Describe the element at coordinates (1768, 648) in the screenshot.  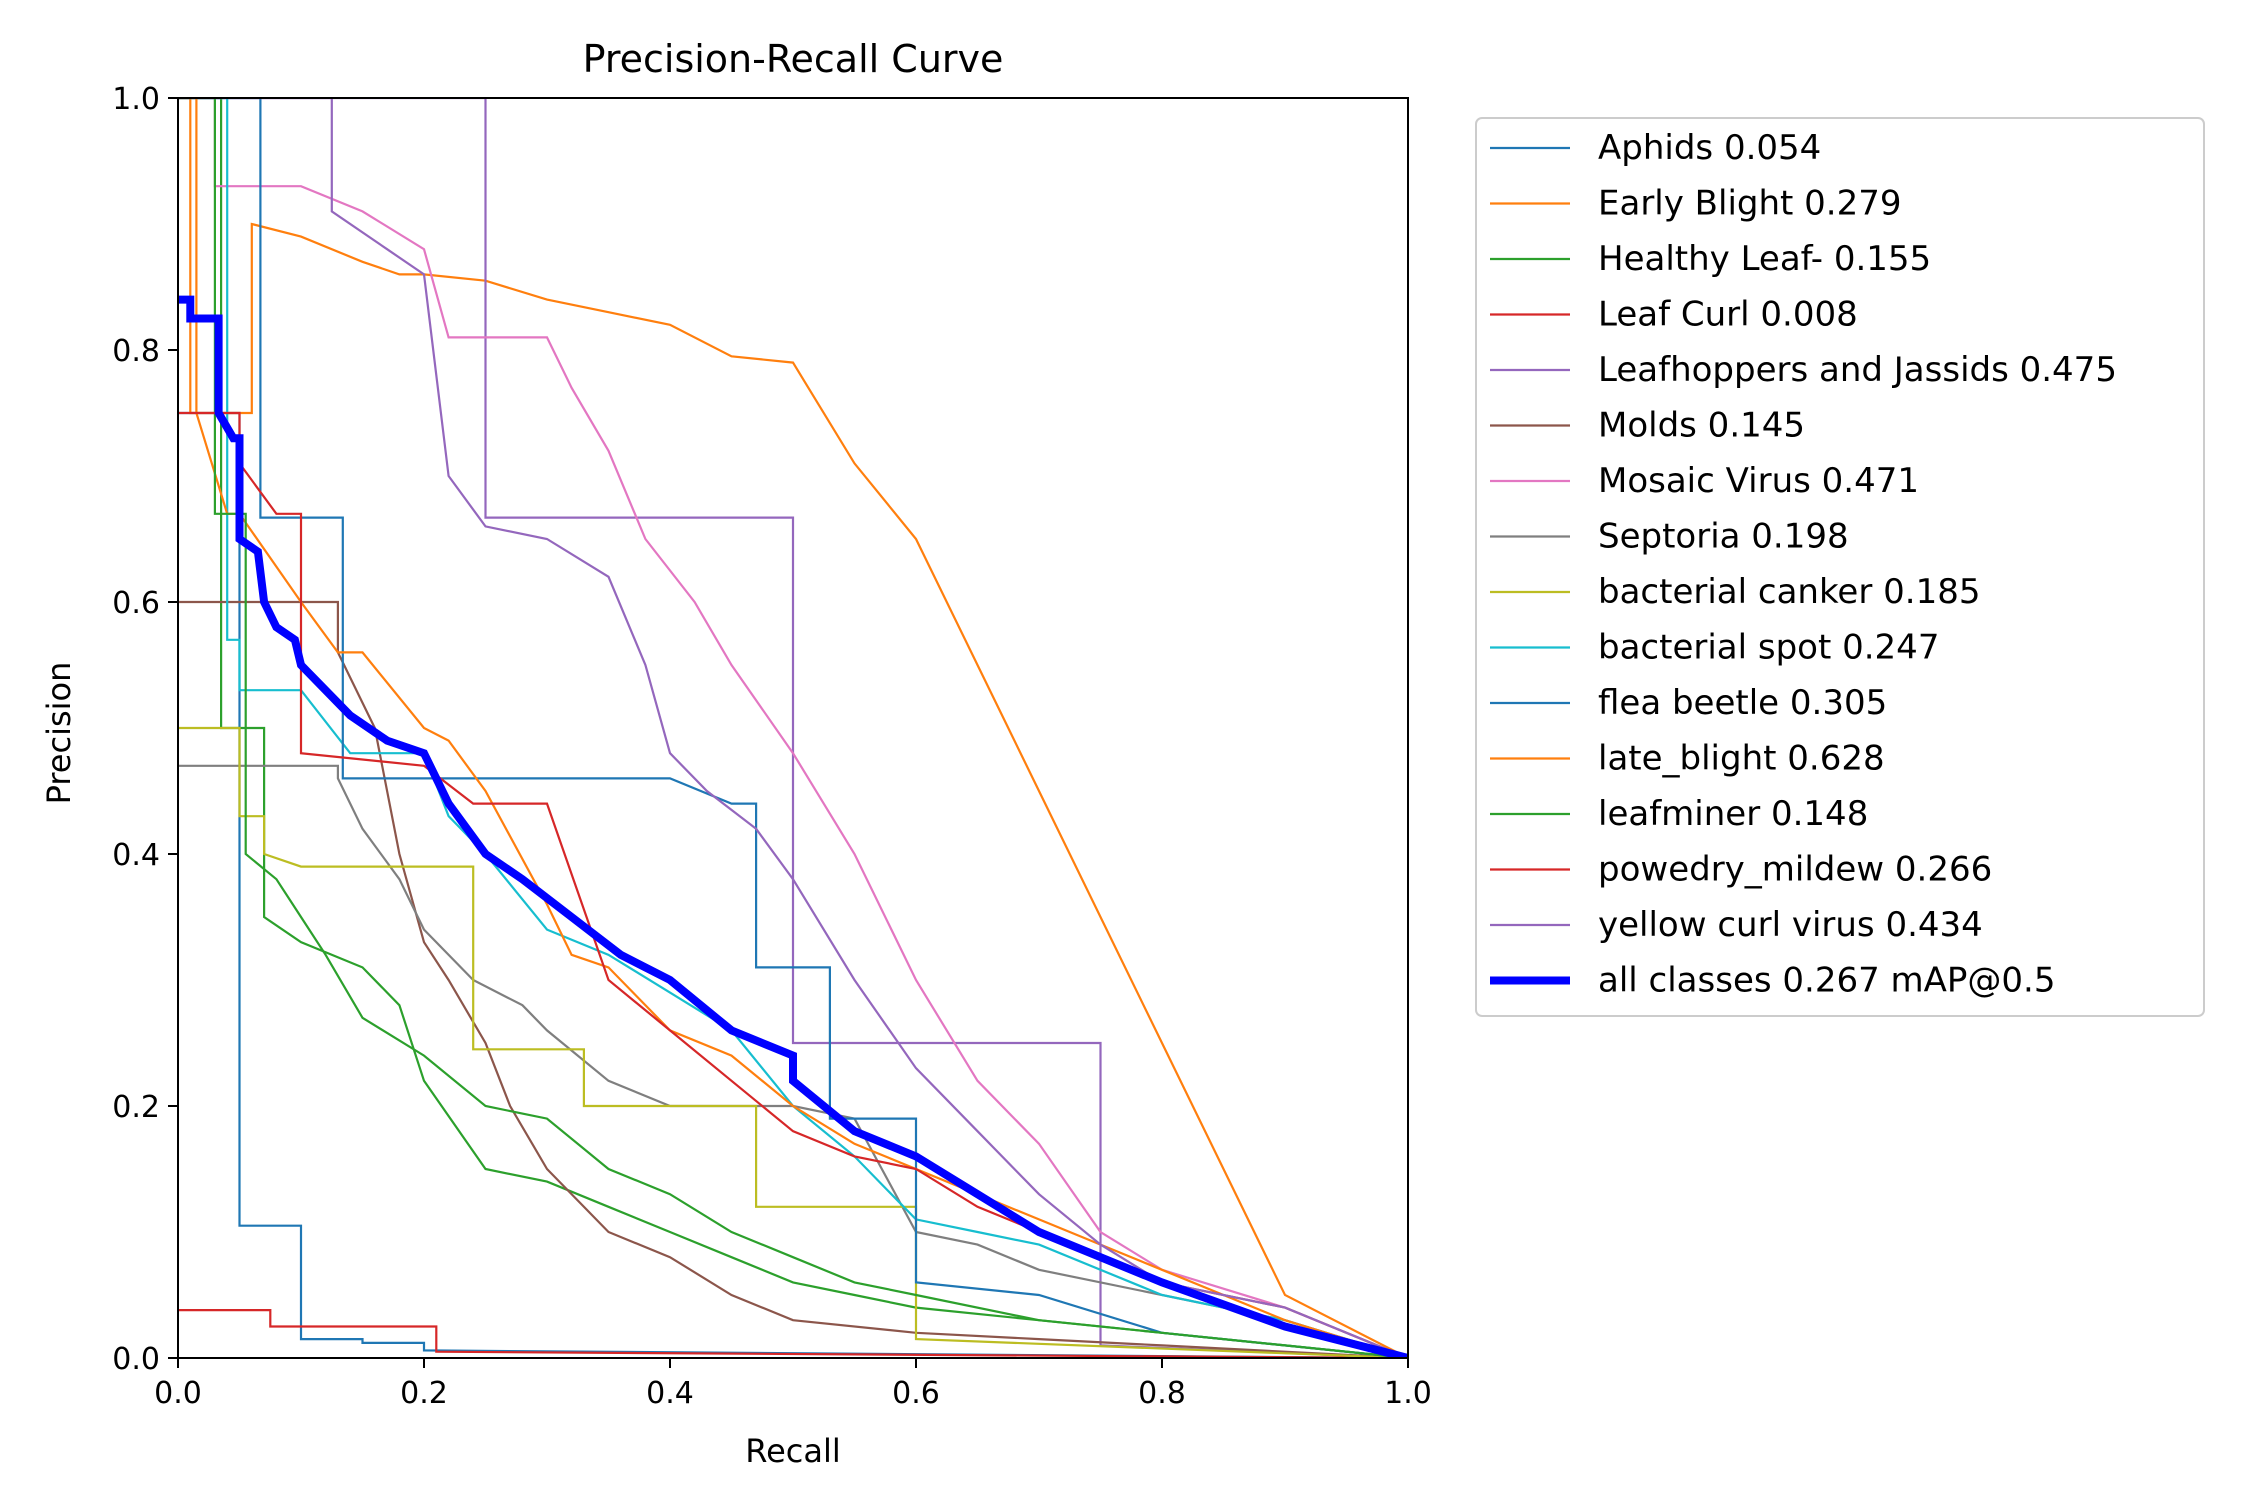
I see `legend-label-9: bacterial spot 0.247` at that location.